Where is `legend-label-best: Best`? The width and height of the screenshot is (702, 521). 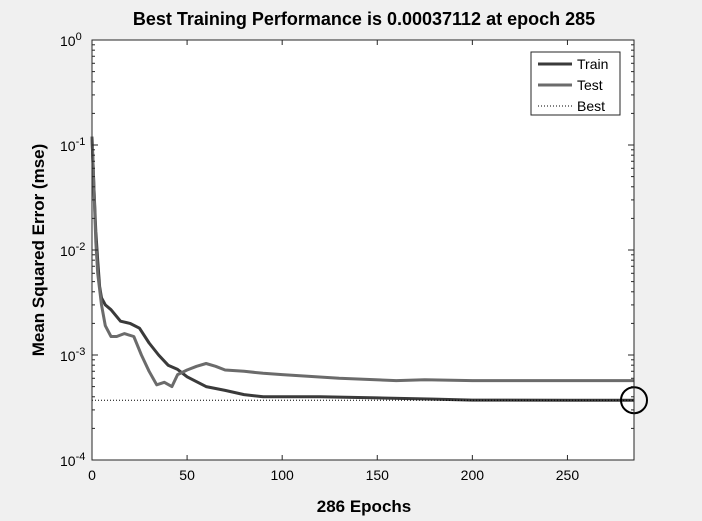 legend-label-best: Best is located at coordinates (591, 106).